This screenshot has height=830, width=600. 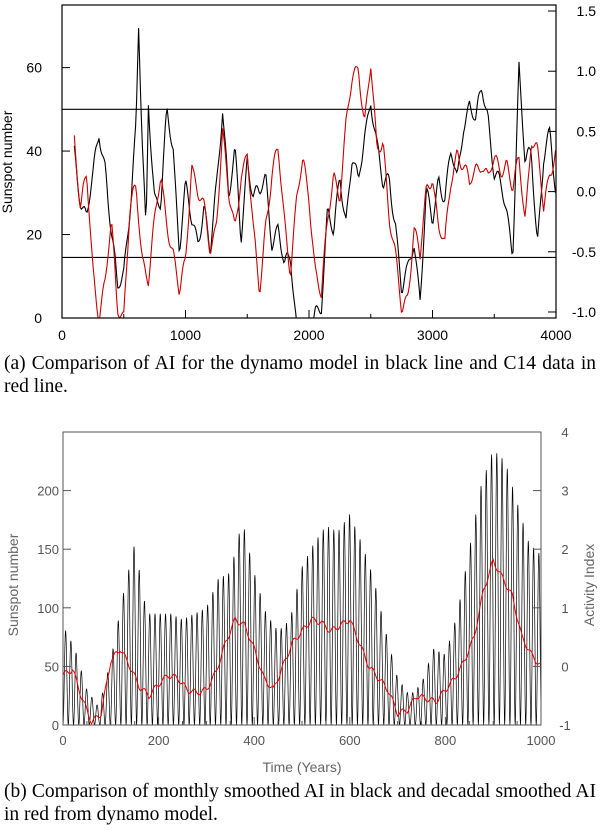 I want to click on chart-b-ytick-label-1: 50, so click(x=52, y=666).